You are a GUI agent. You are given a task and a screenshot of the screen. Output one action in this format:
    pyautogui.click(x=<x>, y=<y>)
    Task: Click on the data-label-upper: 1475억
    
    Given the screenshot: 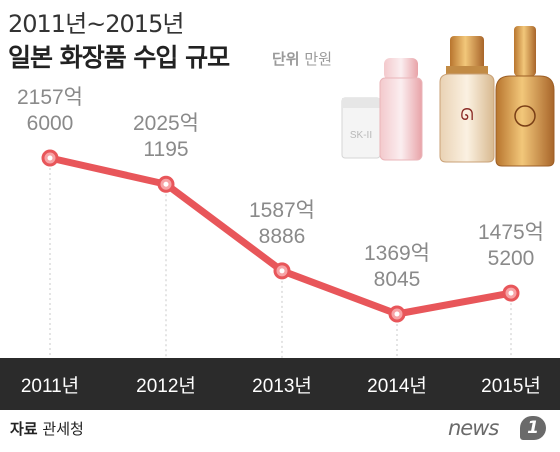 What is the action you would take?
    pyautogui.click(x=511, y=232)
    